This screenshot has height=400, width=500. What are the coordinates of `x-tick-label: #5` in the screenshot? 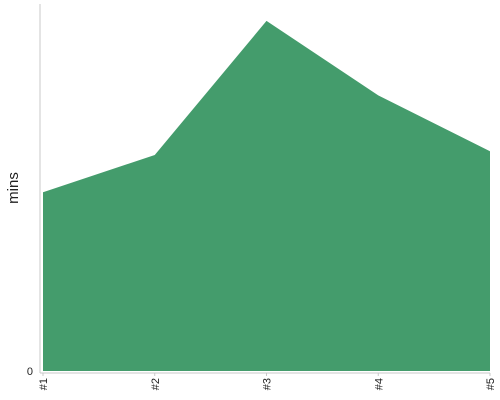 It's located at (491, 384).